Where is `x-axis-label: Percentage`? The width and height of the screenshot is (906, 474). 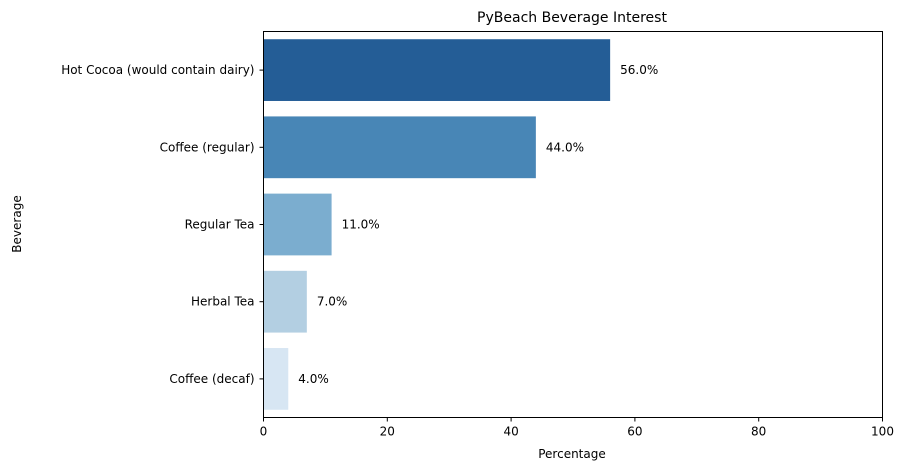
x-axis-label: Percentage is located at coordinates (572, 454).